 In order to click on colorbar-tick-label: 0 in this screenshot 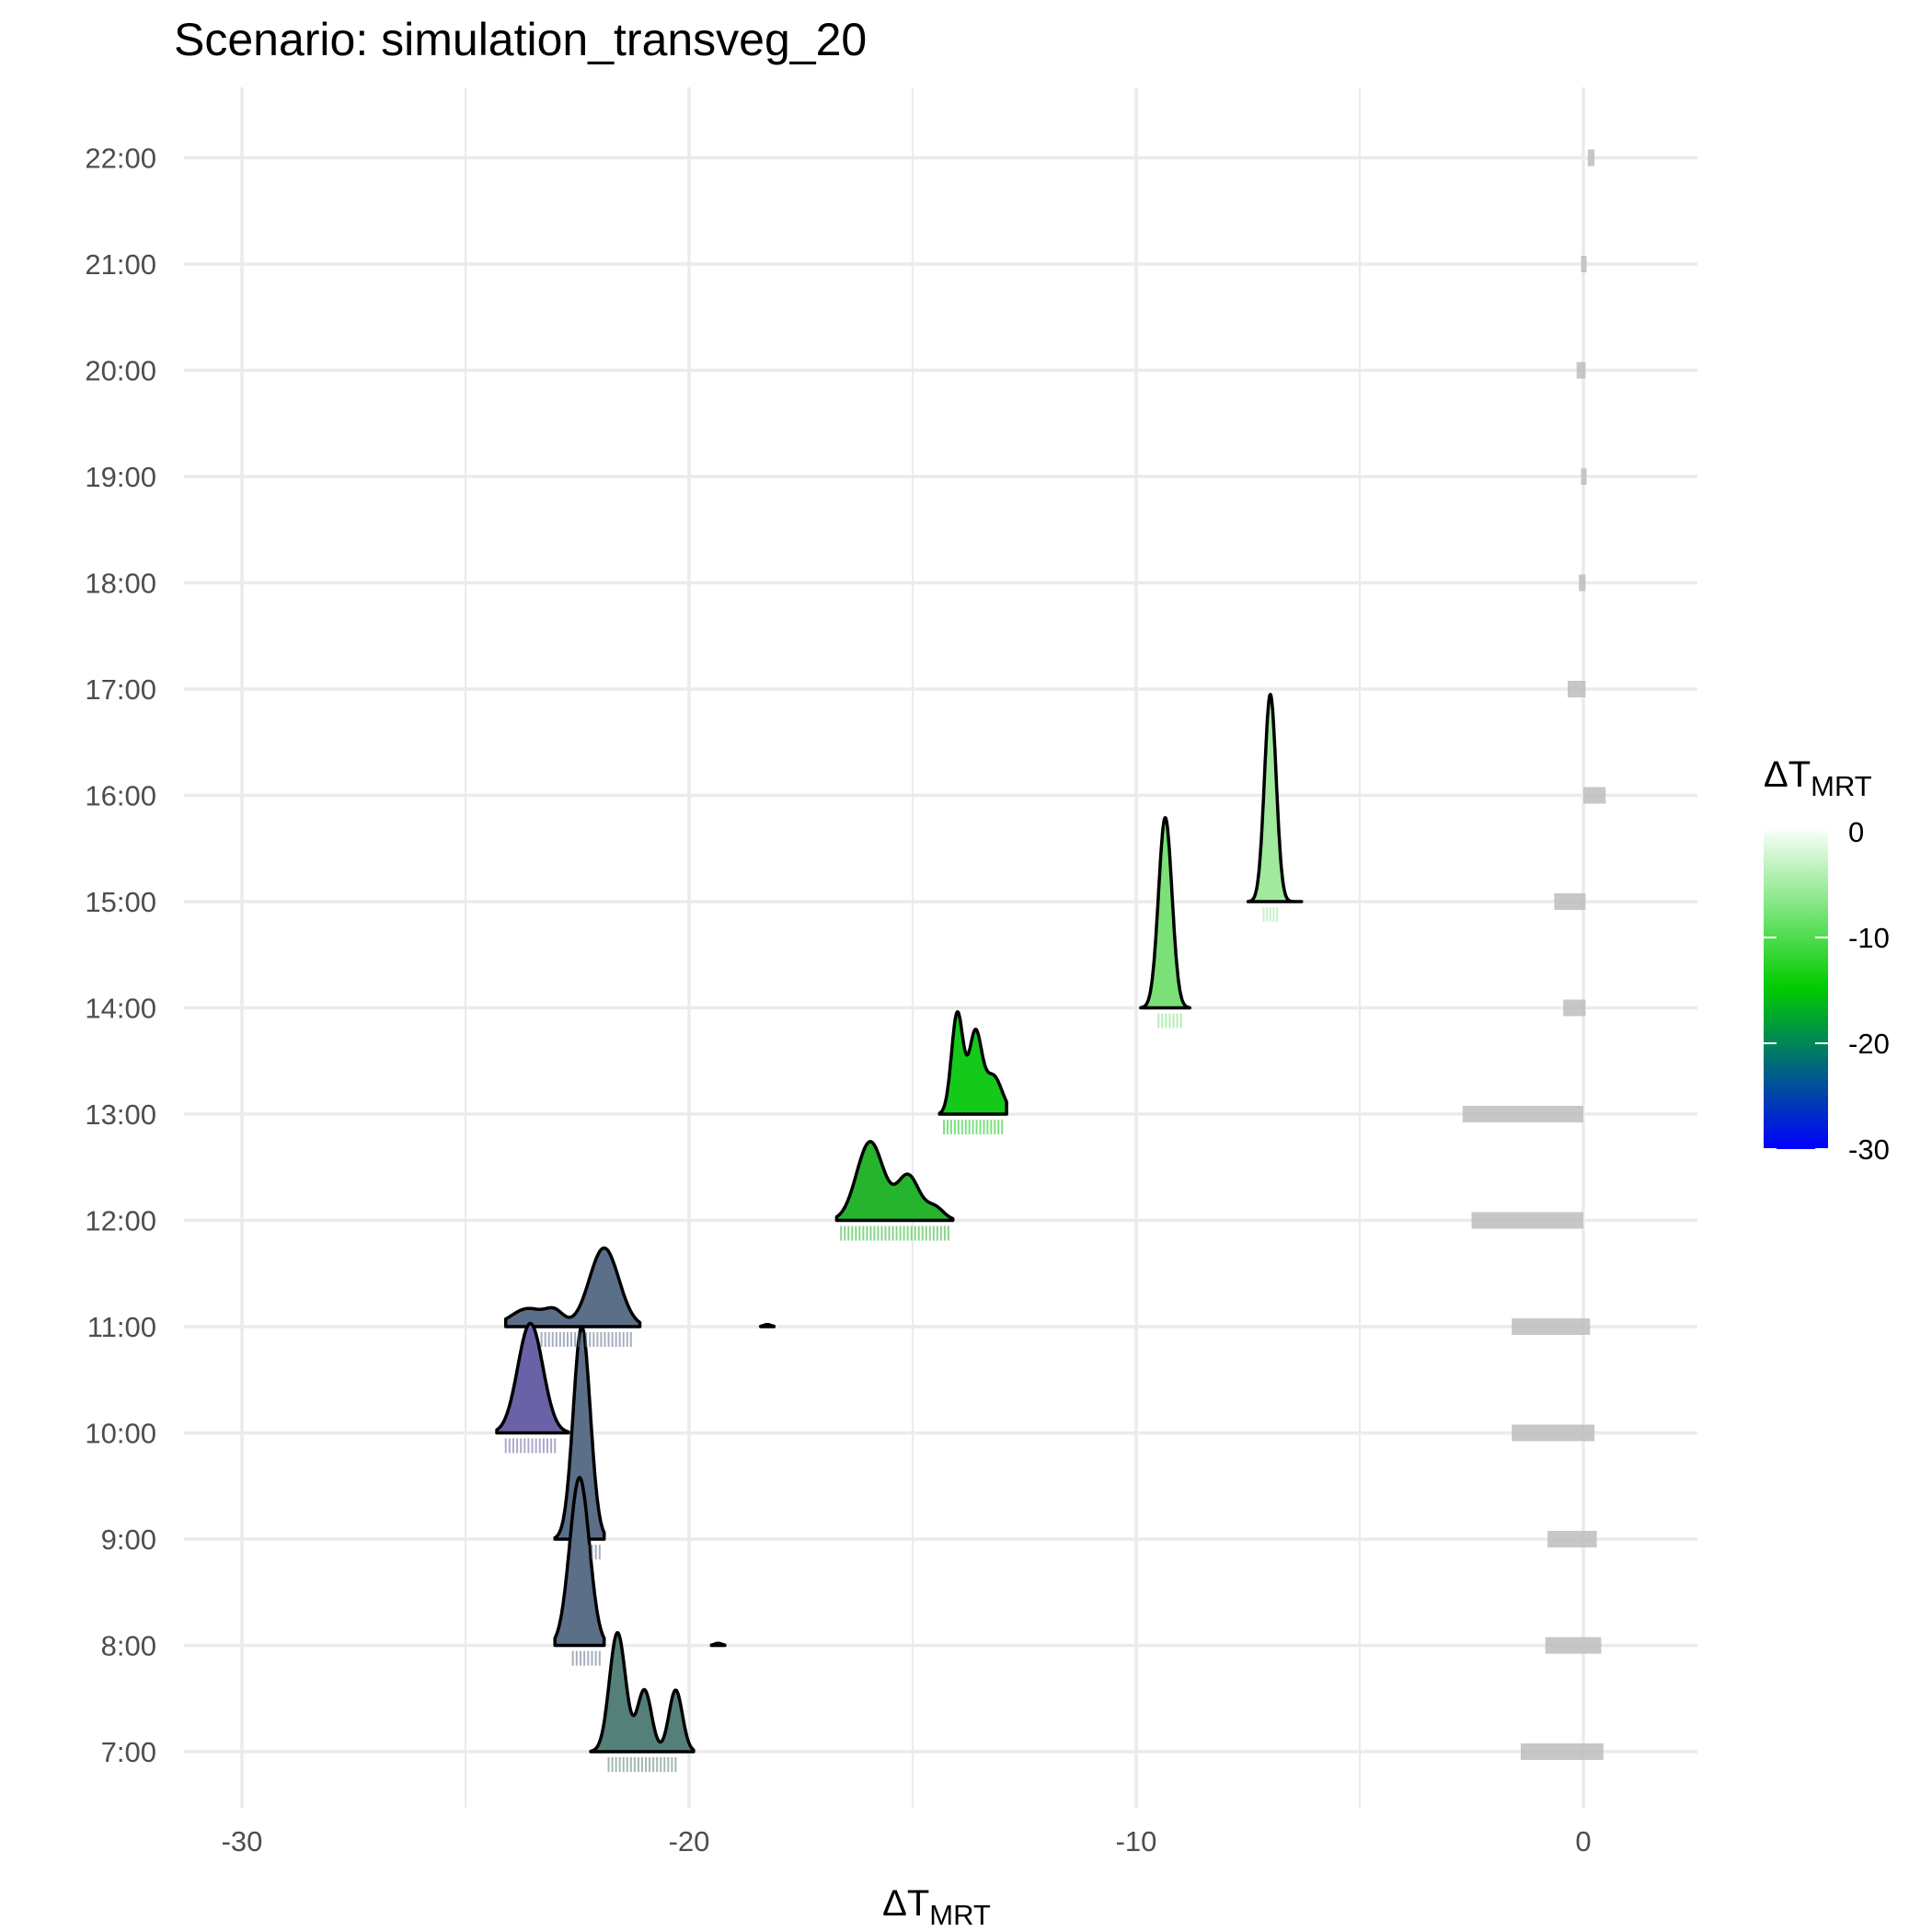, I will do `click(1856, 832)`.